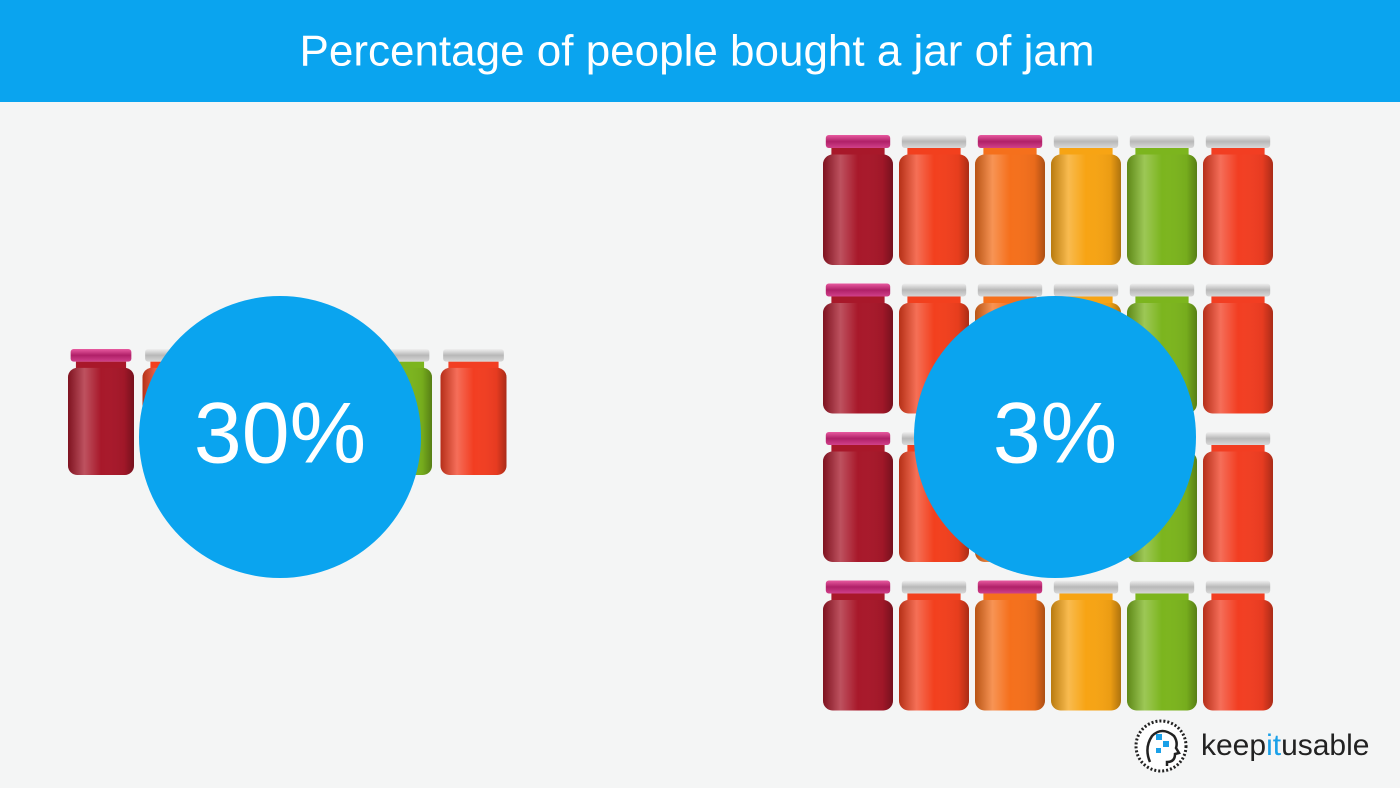 The height and width of the screenshot is (788, 1400). Describe the element at coordinates (280, 434) in the screenshot. I see `badge-label: 30%` at that location.